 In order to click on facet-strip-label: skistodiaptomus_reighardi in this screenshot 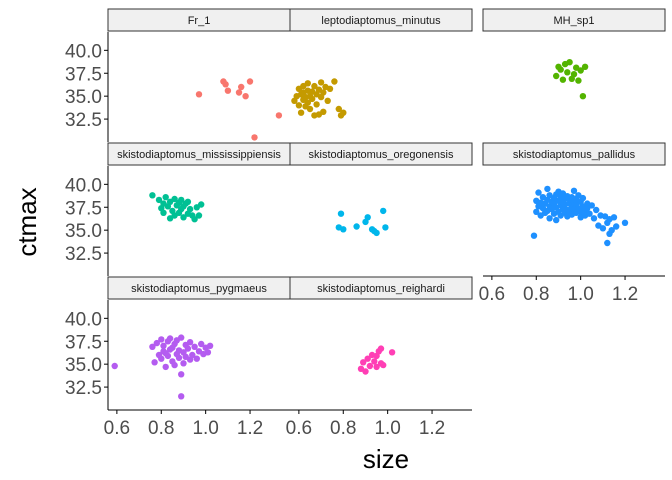, I will do `click(381, 289)`.